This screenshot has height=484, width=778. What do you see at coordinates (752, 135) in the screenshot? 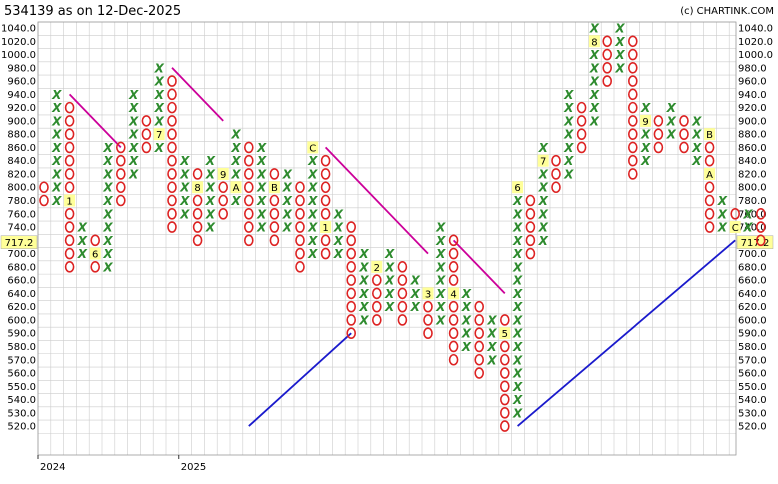
I see `y-tick-label-right: 880.0` at bounding box center [752, 135].